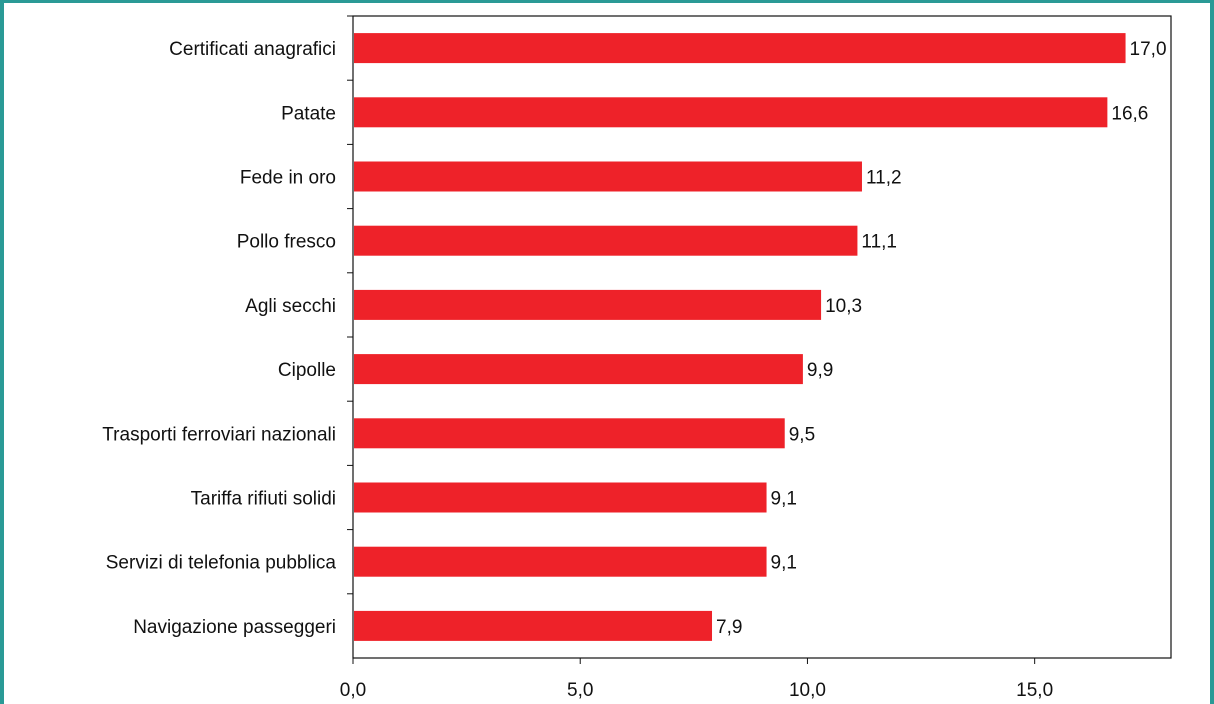  I want to click on category-label: Navigazione passeggeri, so click(234, 627).